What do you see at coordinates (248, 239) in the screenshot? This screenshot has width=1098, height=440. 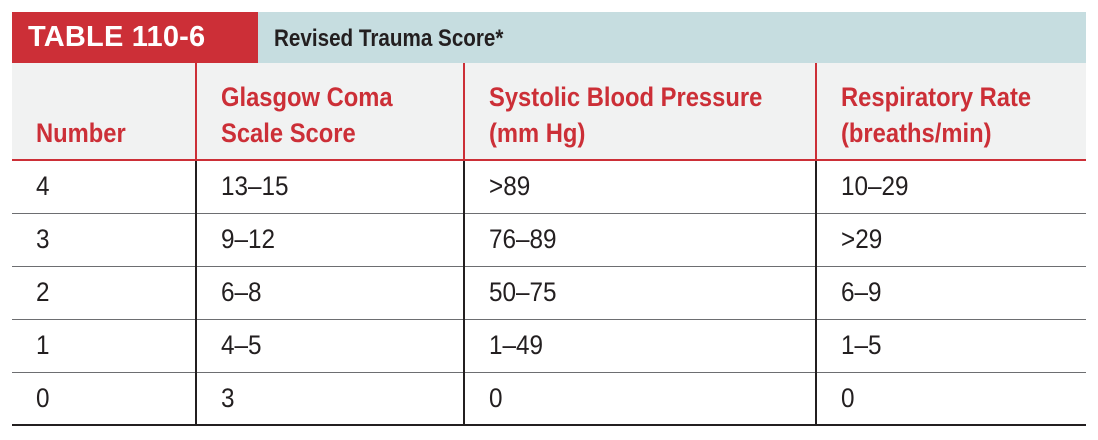 I see `cell-gcs-value: 9–12` at bounding box center [248, 239].